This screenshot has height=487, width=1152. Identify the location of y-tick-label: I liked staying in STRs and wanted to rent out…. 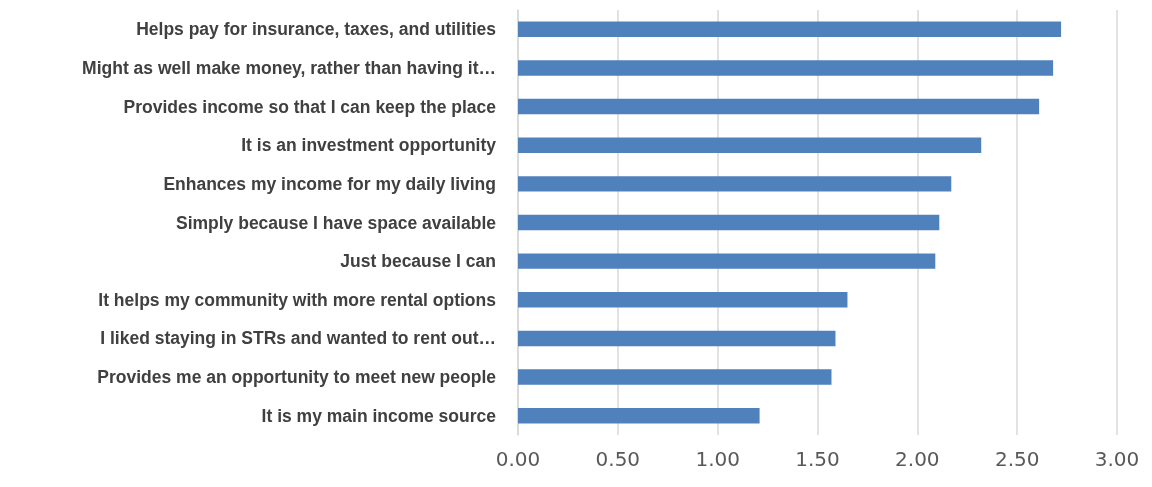
(298, 338).